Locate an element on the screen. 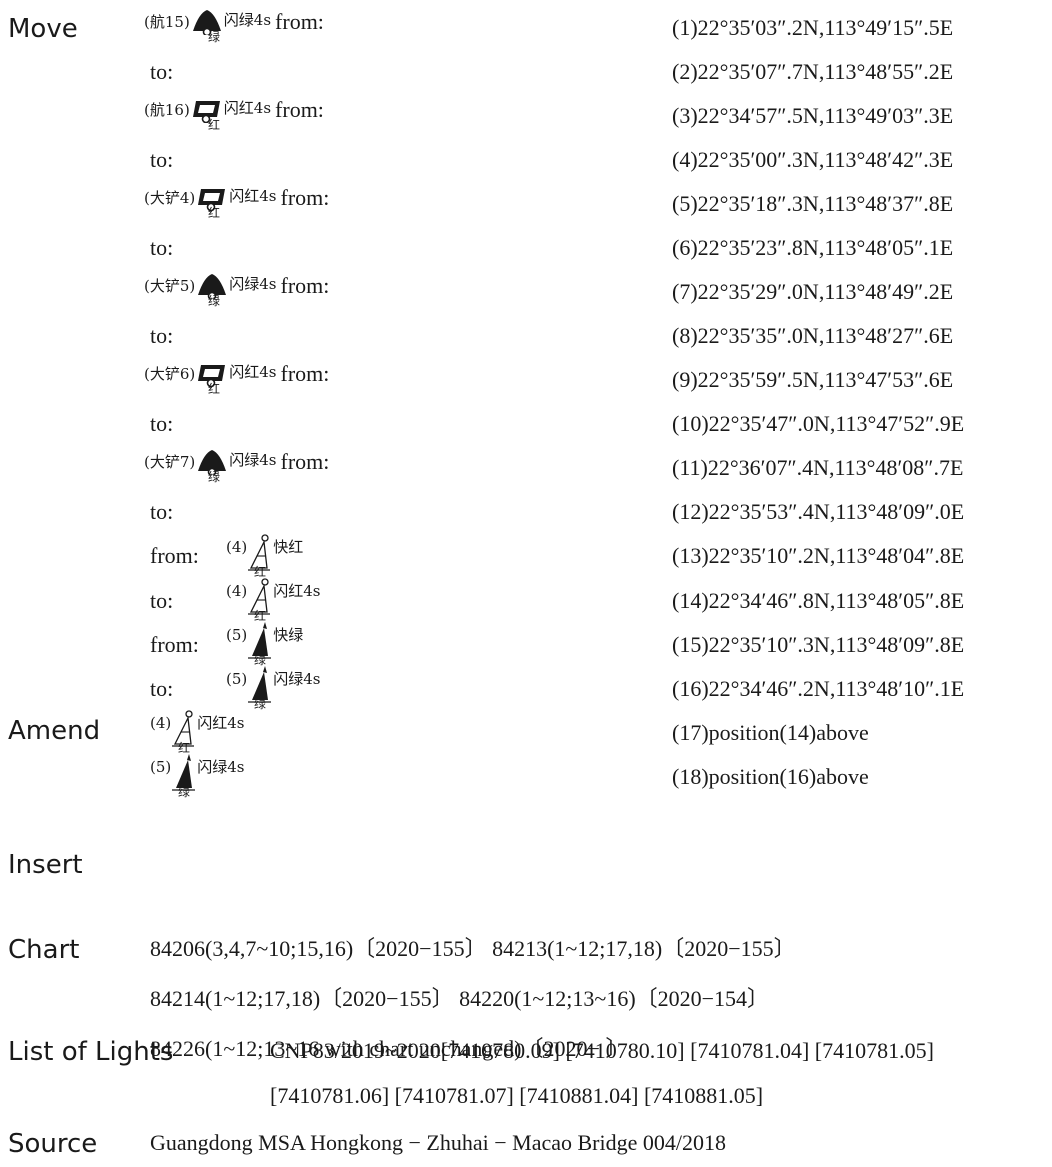  position-entry: (2)22°35′07″.7N,113°48′55″.2E is located at coordinates (813, 71).